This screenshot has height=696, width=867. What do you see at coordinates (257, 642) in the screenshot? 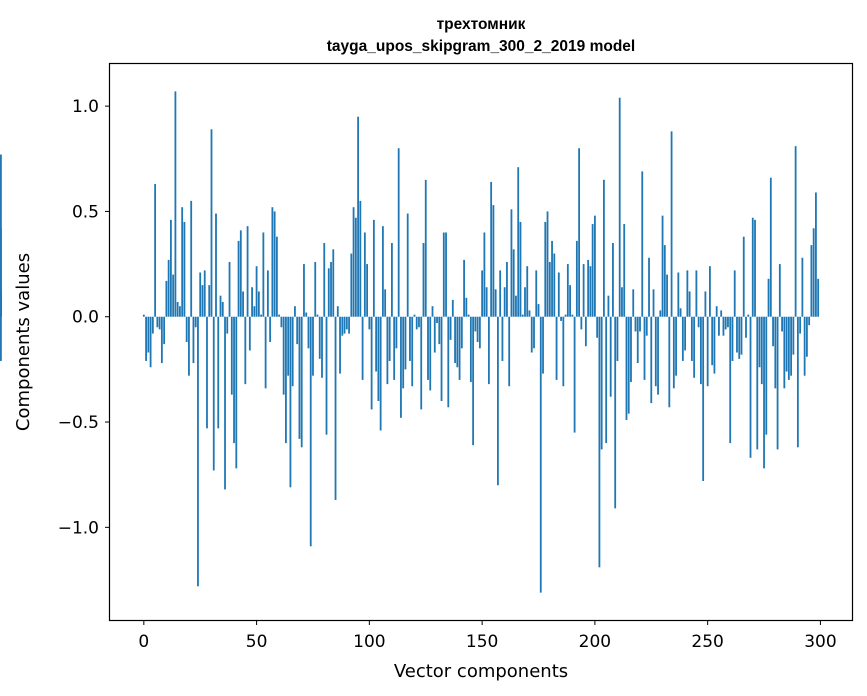
I see `x-tick-label: 50` at bounding box center [257, 642].